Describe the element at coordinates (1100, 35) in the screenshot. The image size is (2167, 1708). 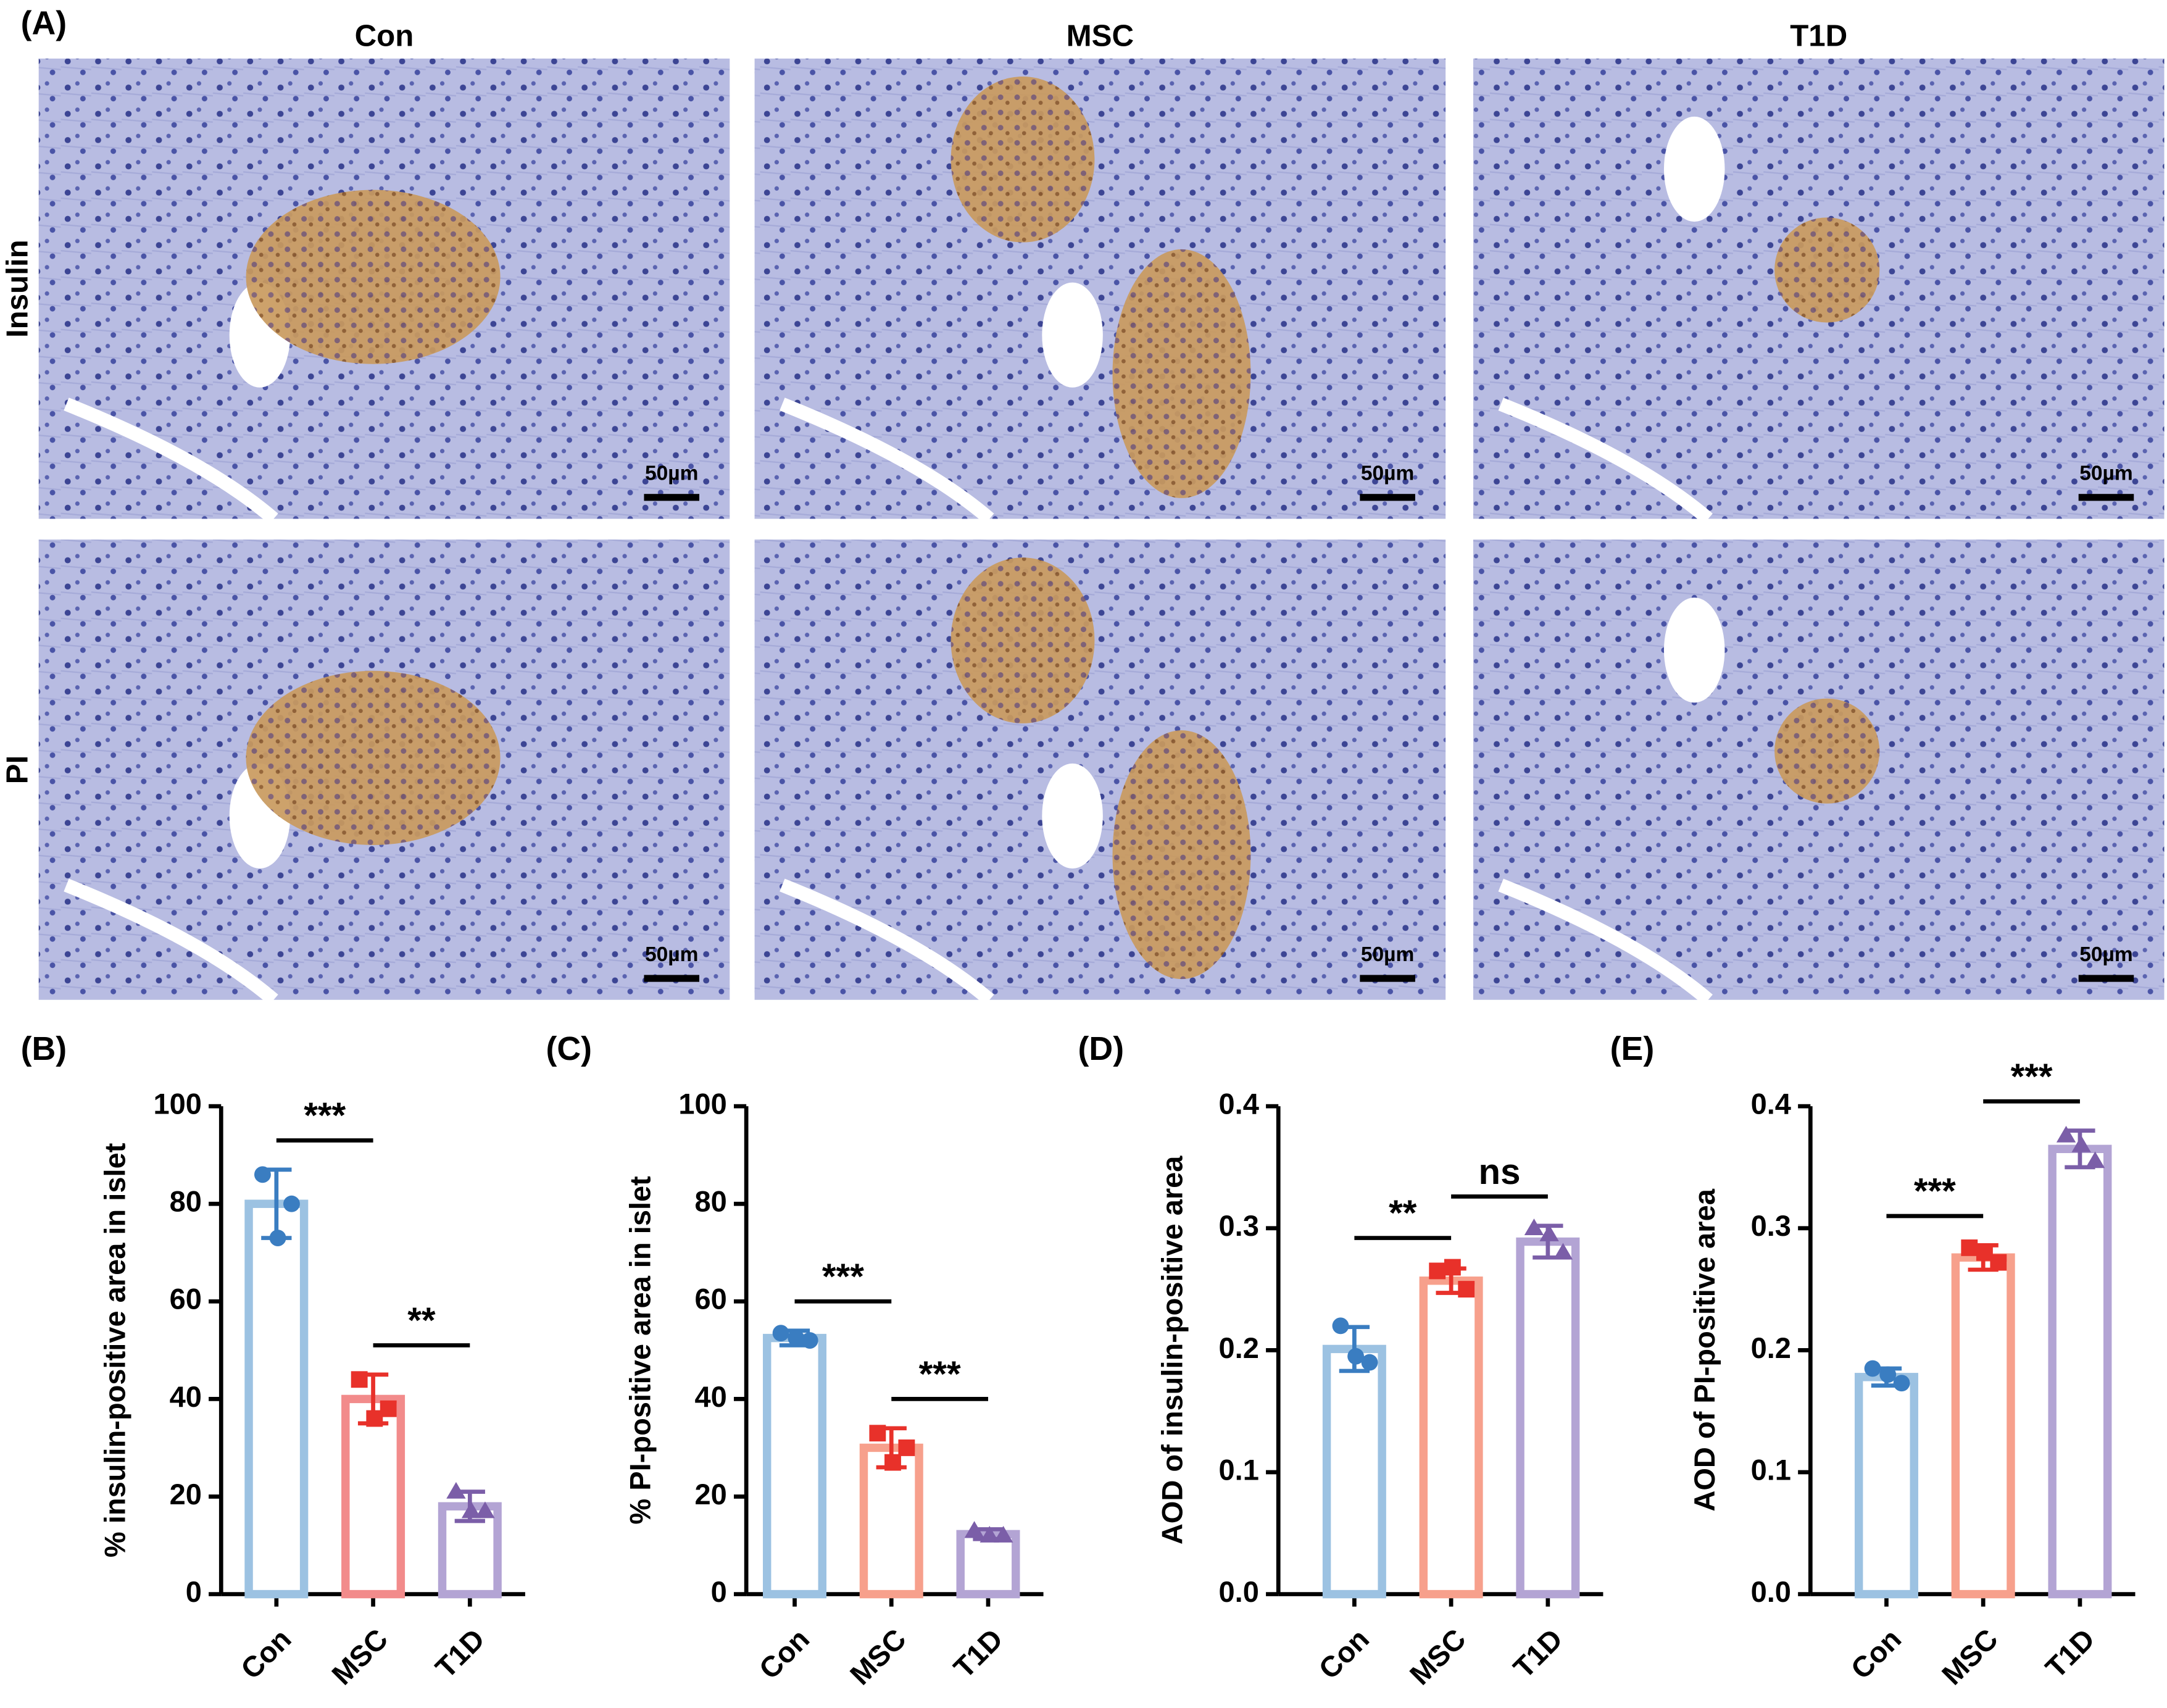
I see `column-title: MSC` at that location.